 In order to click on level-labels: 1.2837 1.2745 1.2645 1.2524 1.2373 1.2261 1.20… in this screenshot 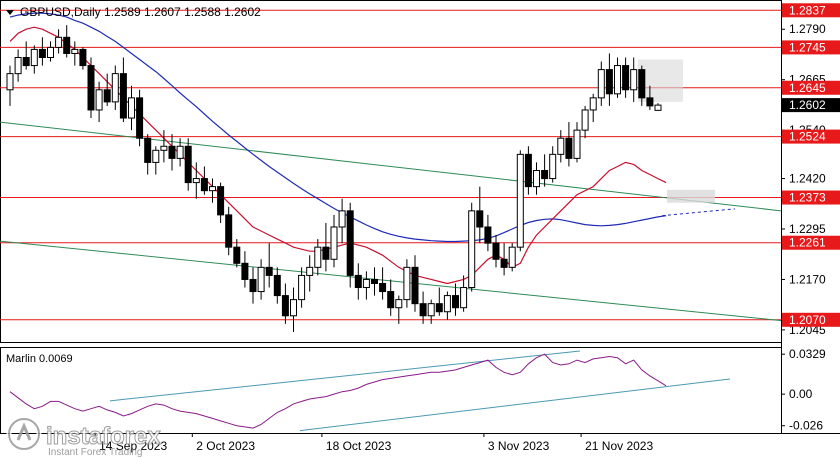, I will do `click(811, 165)`.